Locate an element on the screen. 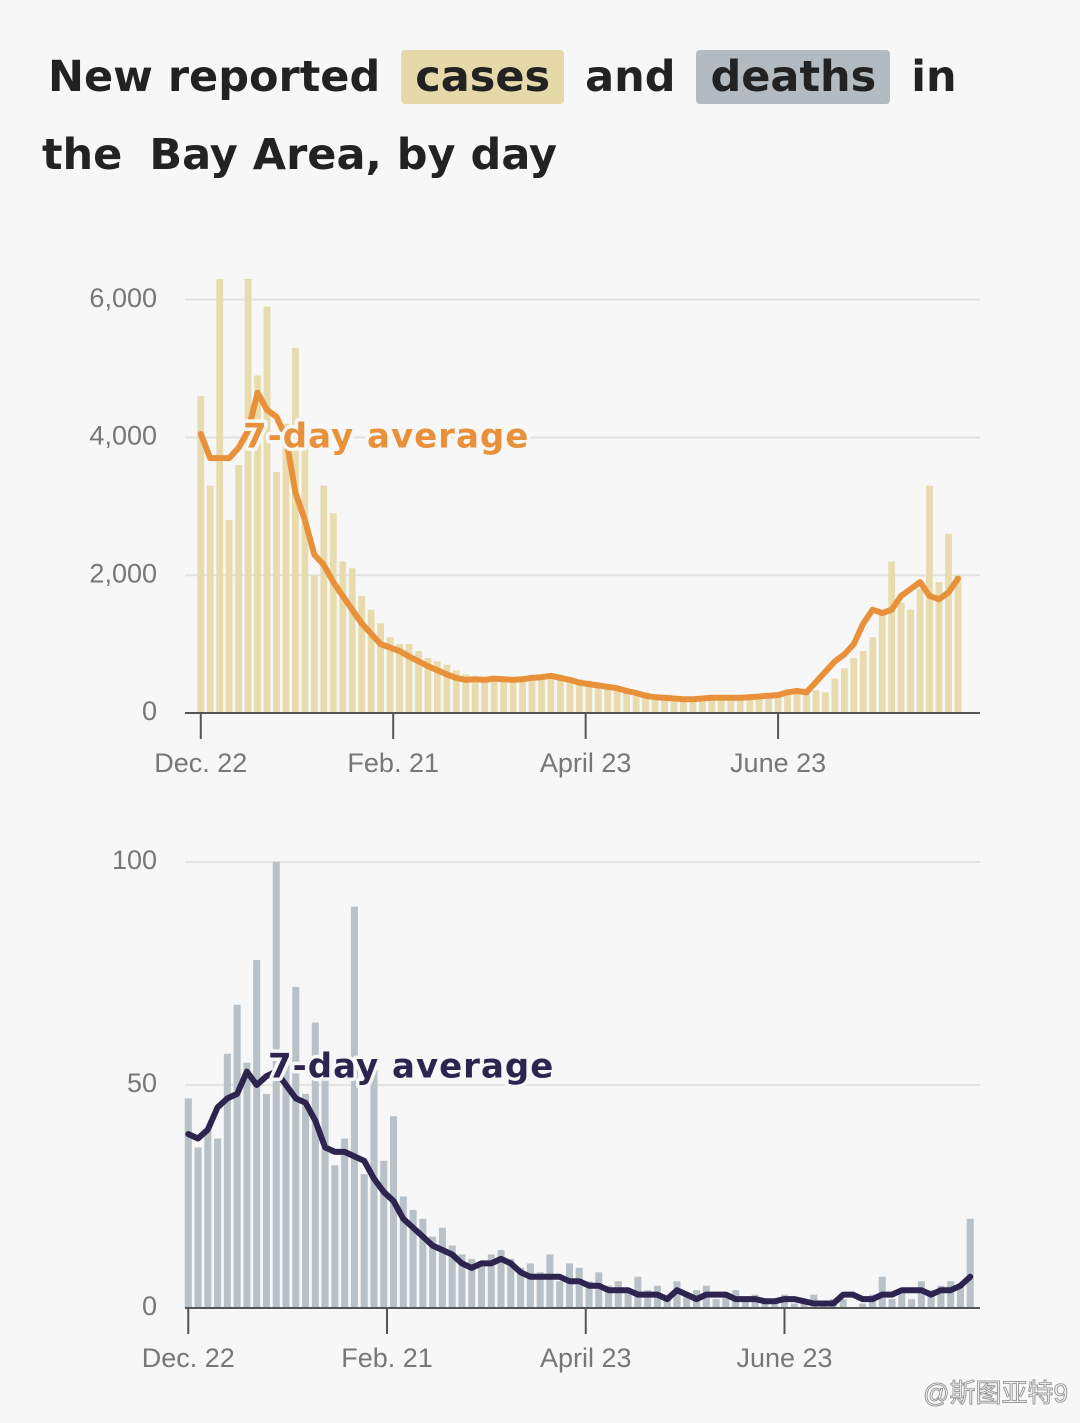 This screenshot has height=1423, width=1080. average-line is located at coordinates (579, 1187).